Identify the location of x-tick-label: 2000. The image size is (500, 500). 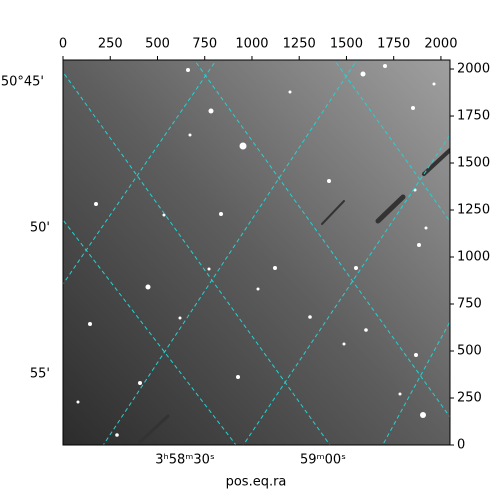
(440, 44).